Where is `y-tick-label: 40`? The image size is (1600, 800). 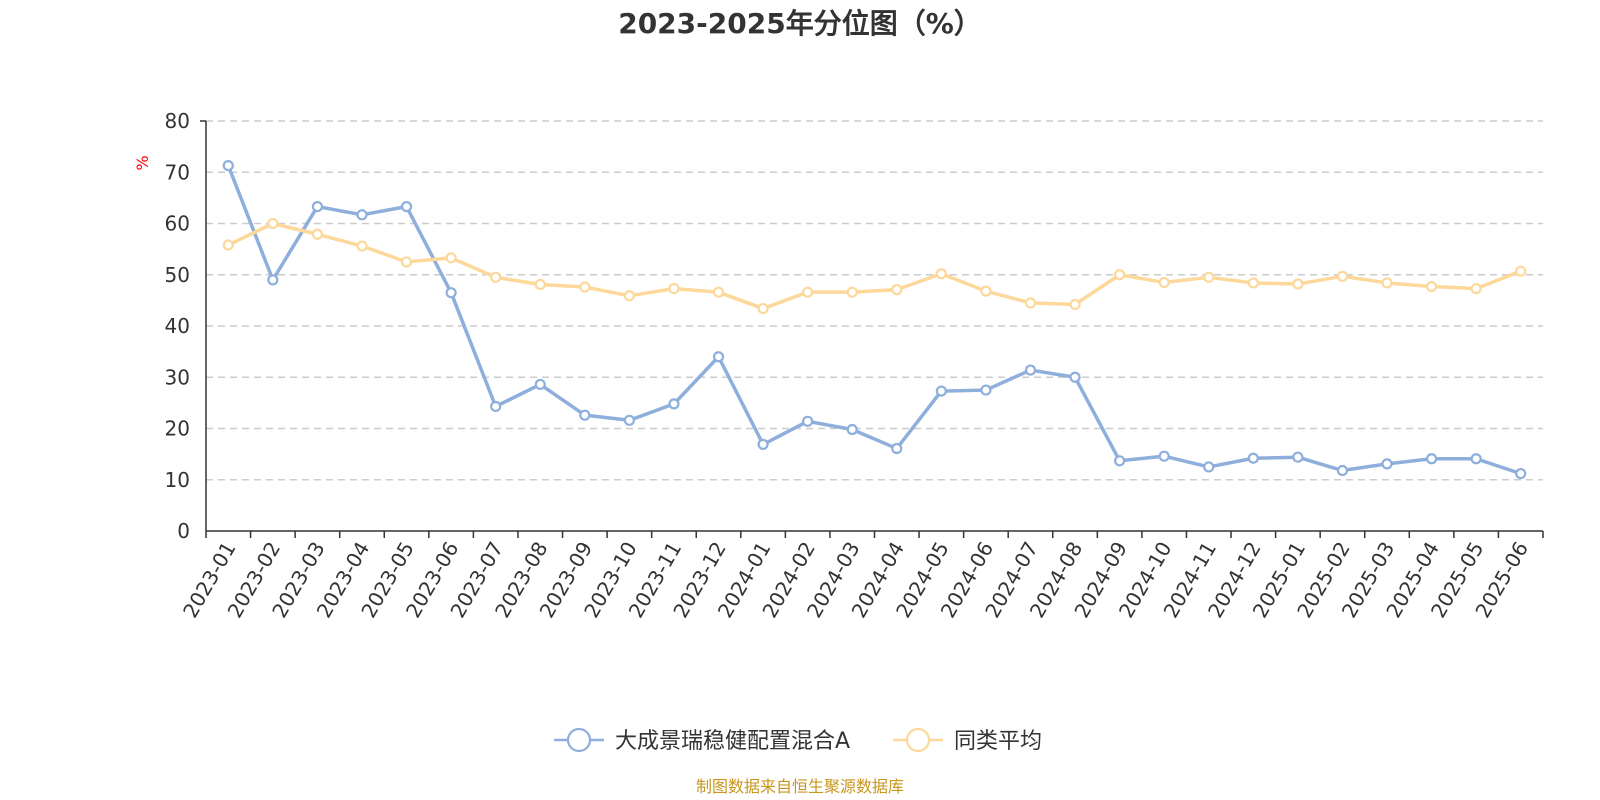
y-tick-label: 40 is located at coordinates (177, 326).